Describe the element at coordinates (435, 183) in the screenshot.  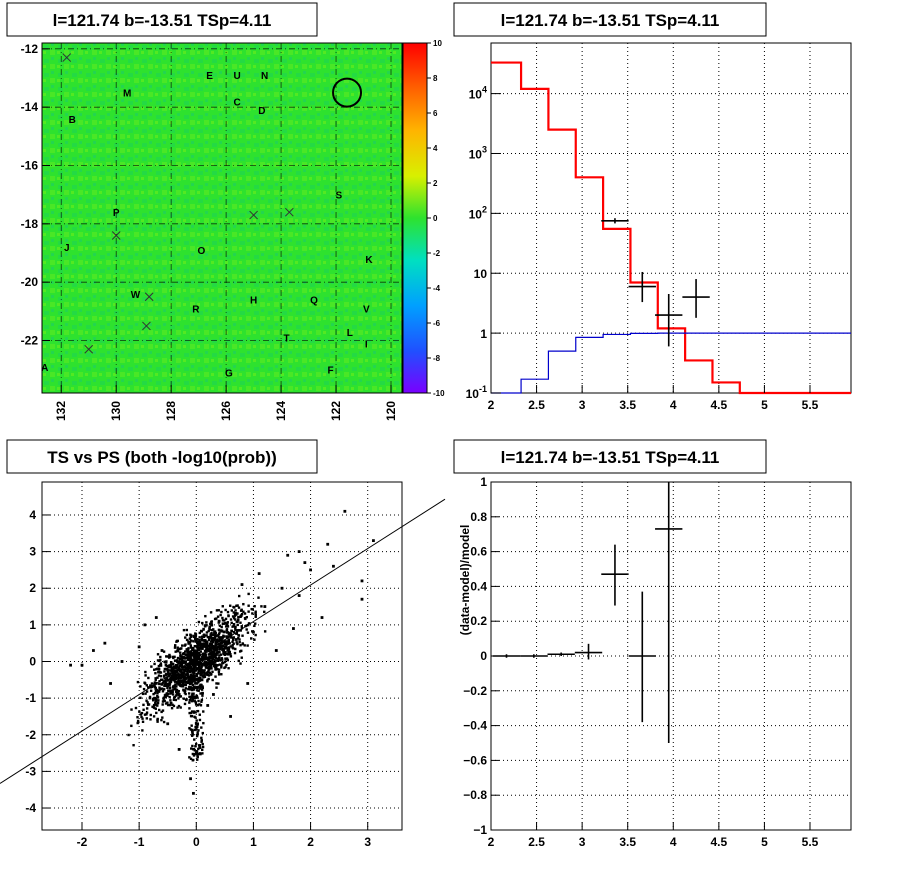
I see `color-scale-tick-label: 2` at that location.